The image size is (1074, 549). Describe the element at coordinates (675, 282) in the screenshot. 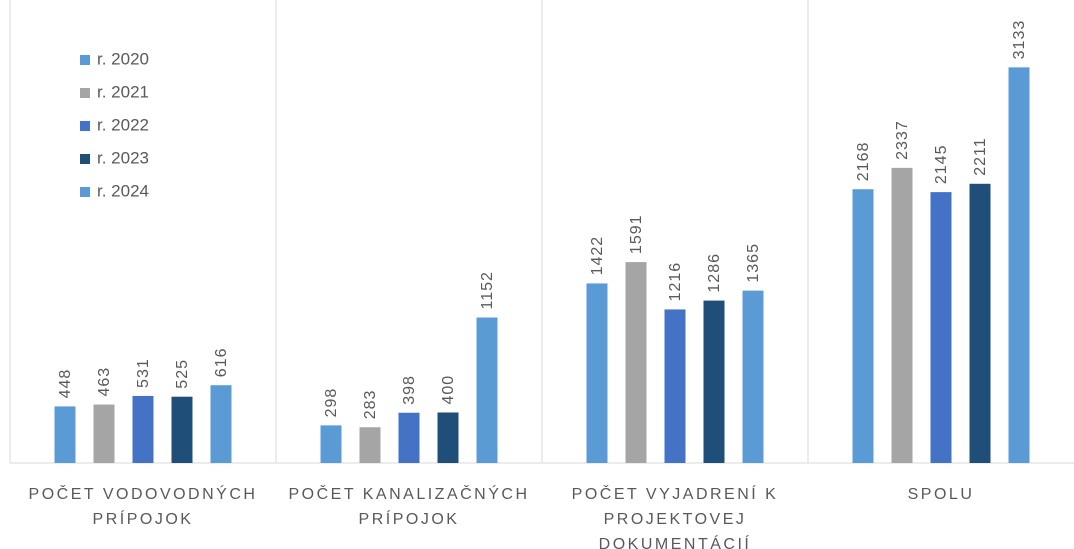

I see `data-label: 1216` at that location.